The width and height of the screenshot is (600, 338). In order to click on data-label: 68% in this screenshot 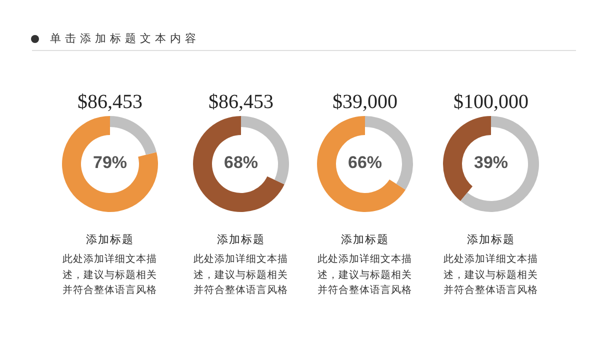, I will do `click(241, 162)`.